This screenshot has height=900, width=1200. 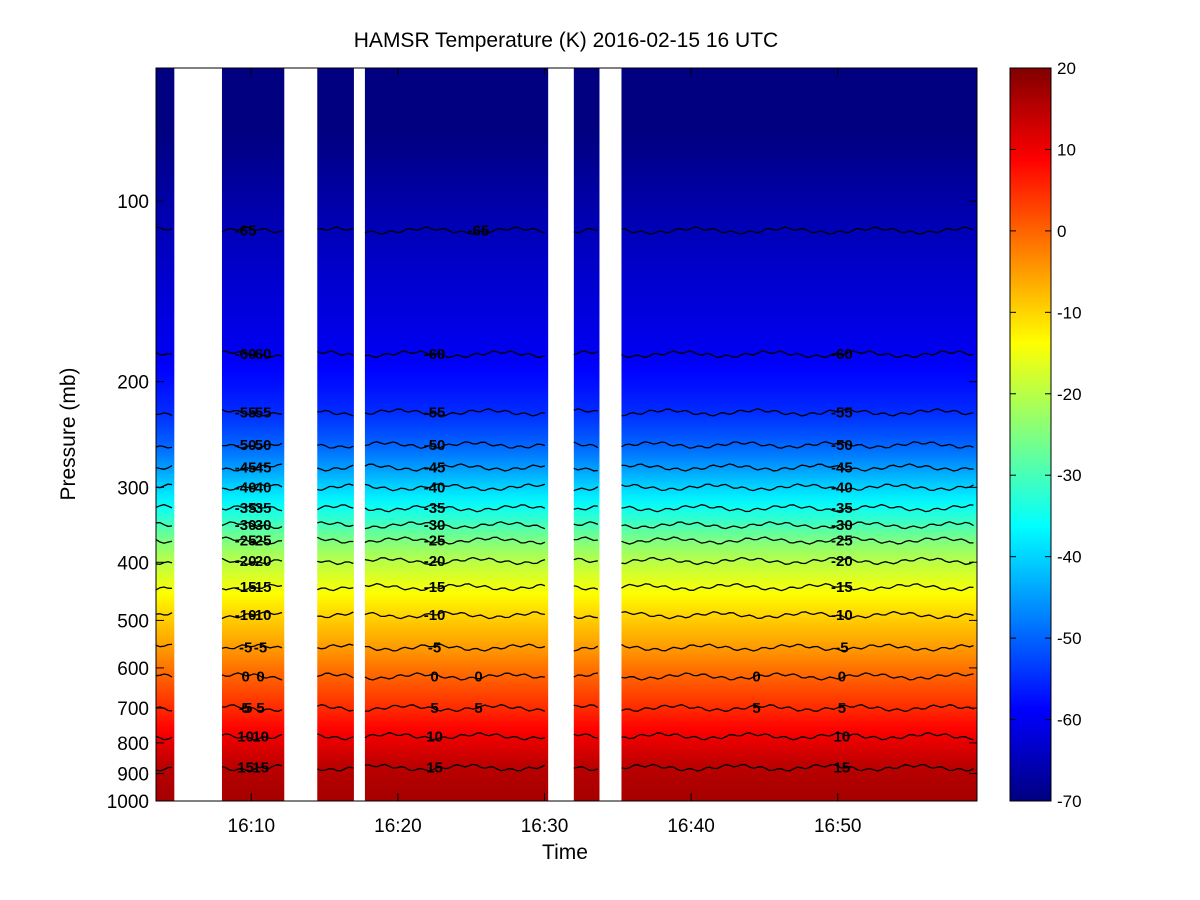 I want to click on colorbar-tick-label: -30, so click(x=1069, y=475).